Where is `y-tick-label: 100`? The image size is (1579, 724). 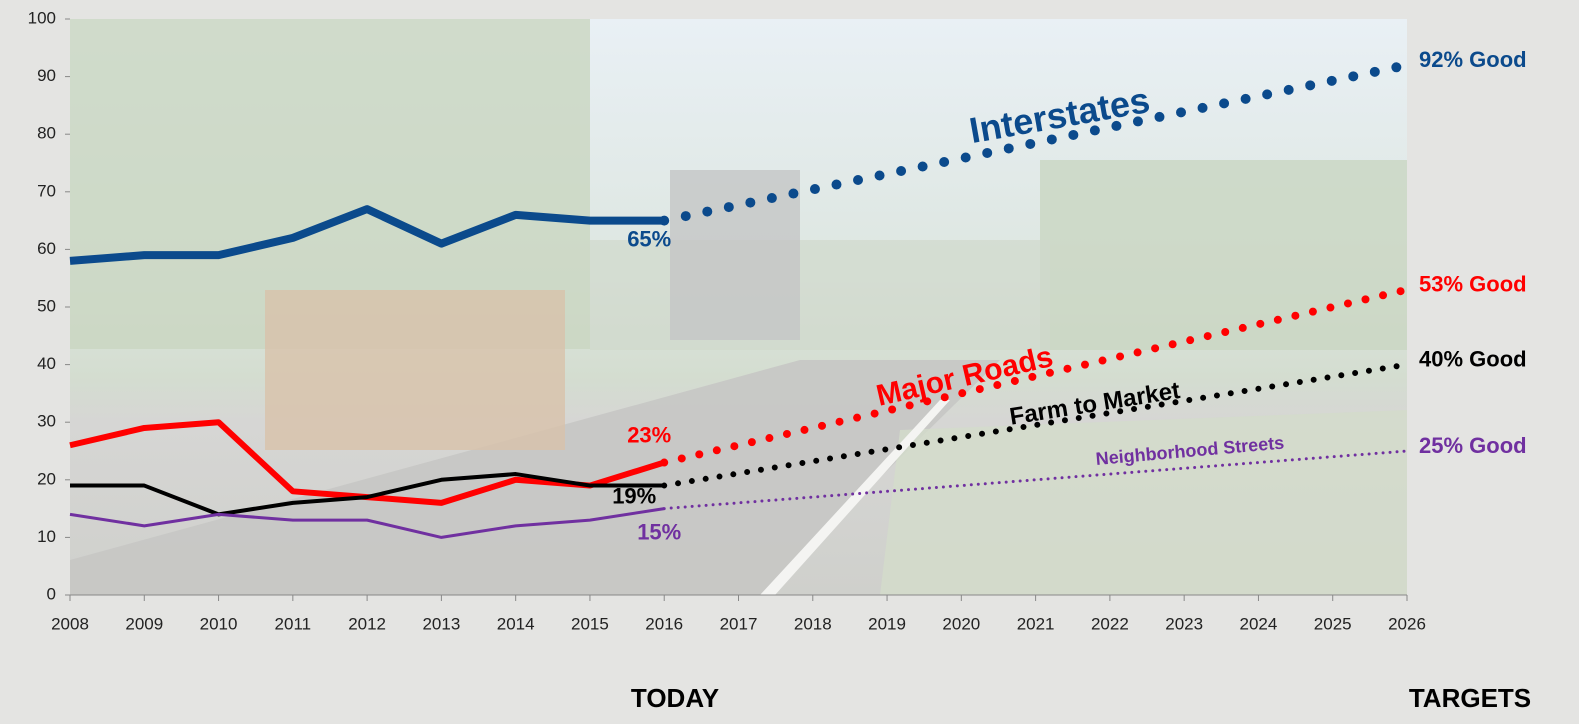 y-tick-label: 100 is located at coordinates (42, 17).